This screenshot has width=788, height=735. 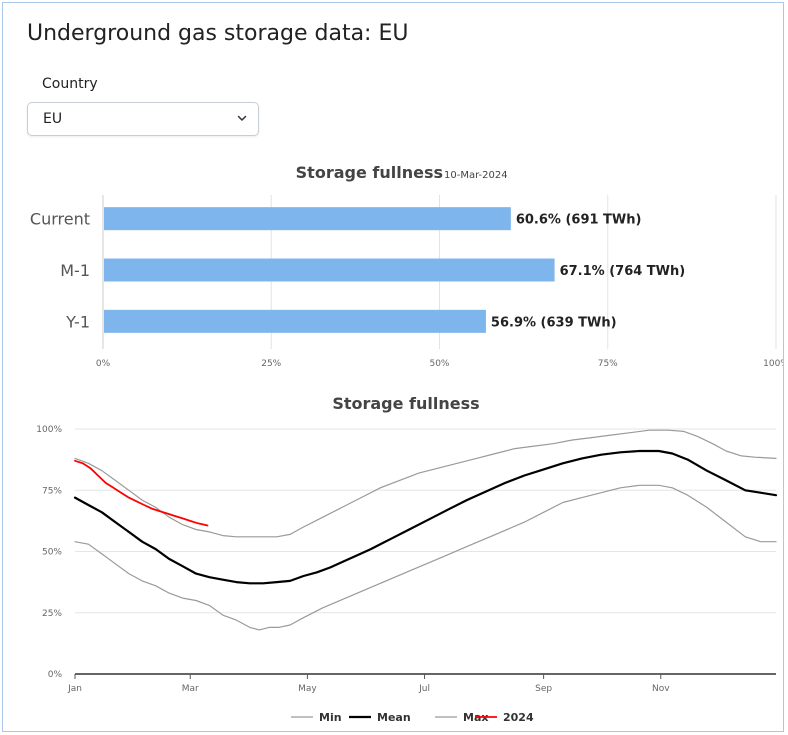 What do you see at coordinates (623, 271) in the screenshot?
I see `bar-data-label: 67.1% (764 TWh)` at bounding box center [623, 271].